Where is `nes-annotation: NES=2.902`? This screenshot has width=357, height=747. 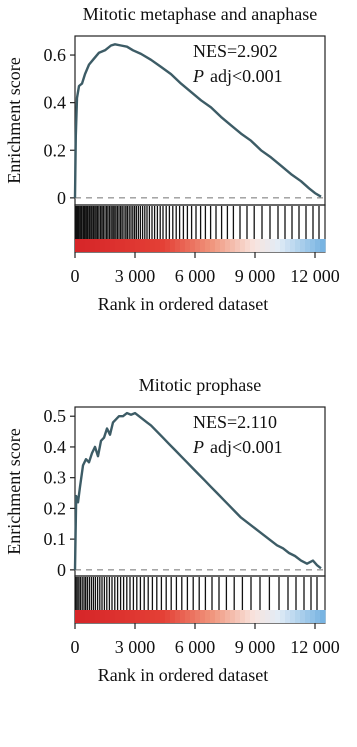
nes-annotation: NES=2.902 is located at coordinates (235, 51).